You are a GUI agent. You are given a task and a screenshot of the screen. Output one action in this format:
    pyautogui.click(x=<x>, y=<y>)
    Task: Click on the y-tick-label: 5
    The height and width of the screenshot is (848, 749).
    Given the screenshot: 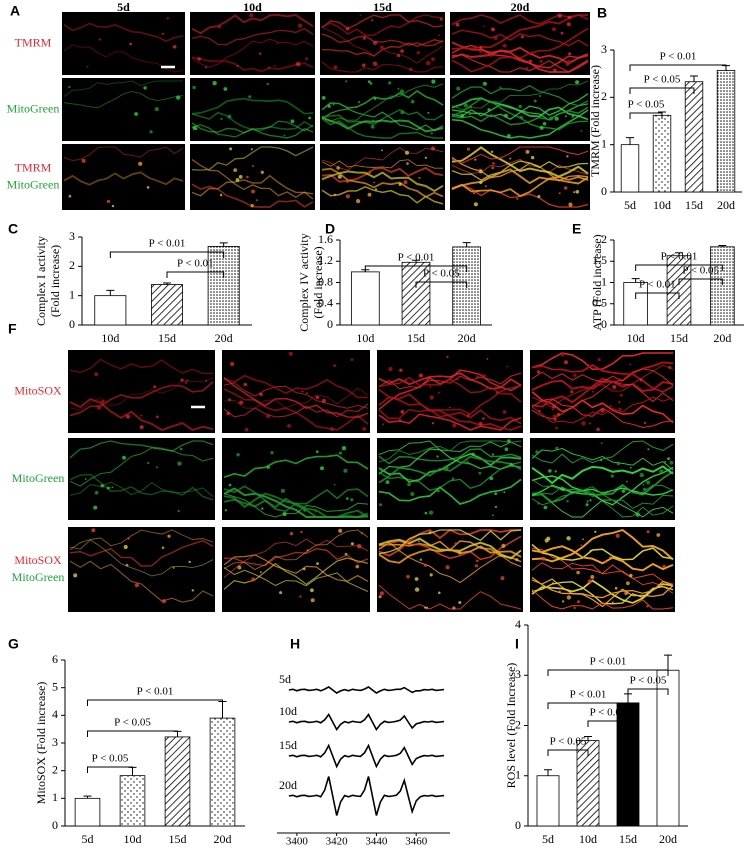 What is the action you would take?
    pyautogui.click(x=55, y=686)
    